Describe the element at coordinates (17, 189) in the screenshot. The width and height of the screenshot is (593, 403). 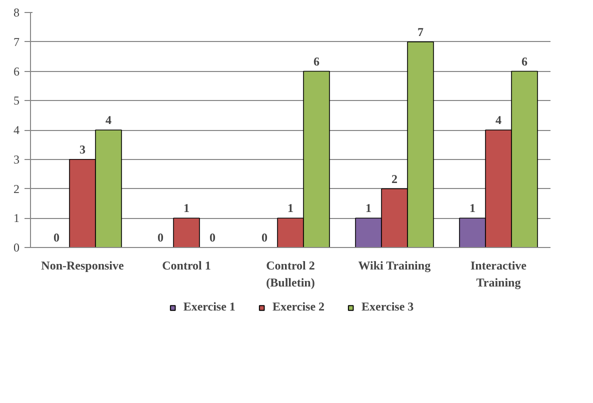
I see `y-tick-label: 2` at that location.